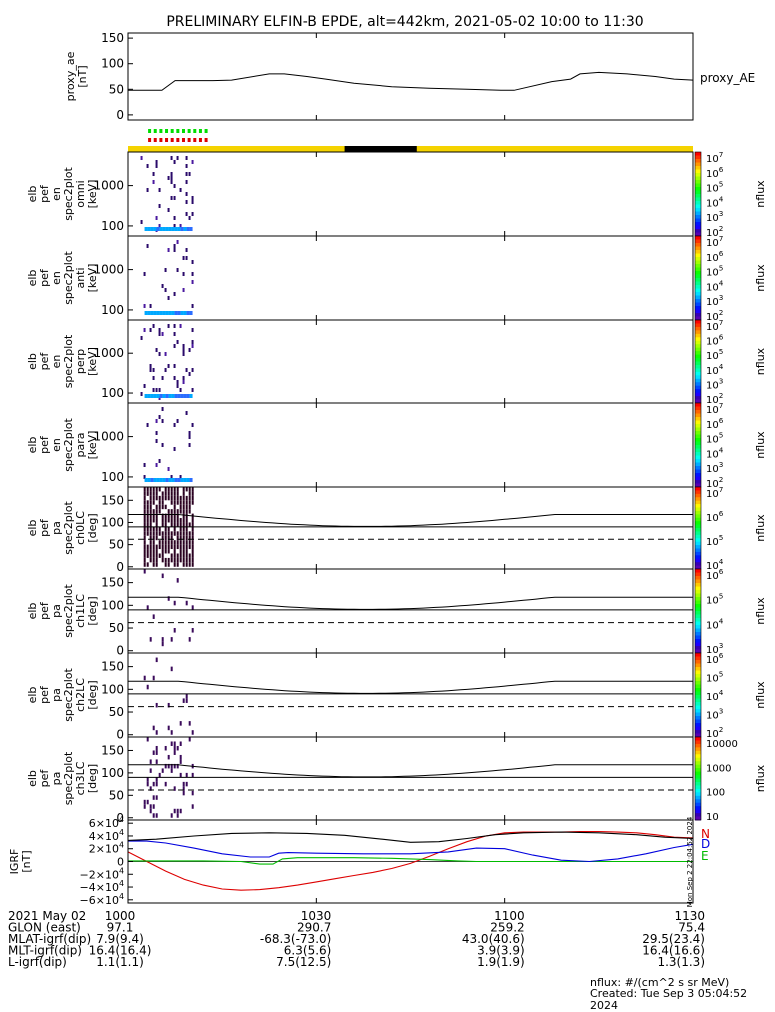 Image resolution: width=775 pixels, height=1012 pixels. I want to click on footer-value: 29.5(23.4), so click(673, 939).